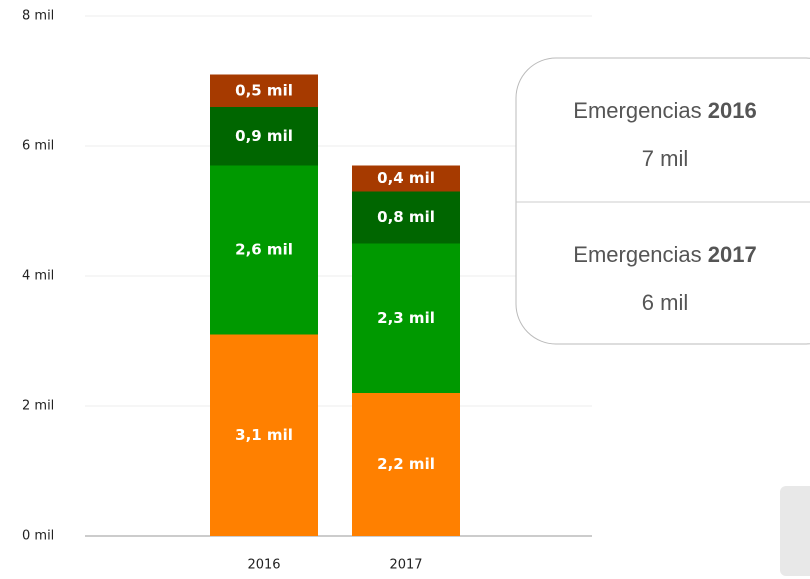  I want to click on y-tick-label: 4 mil, so click(38, 276).